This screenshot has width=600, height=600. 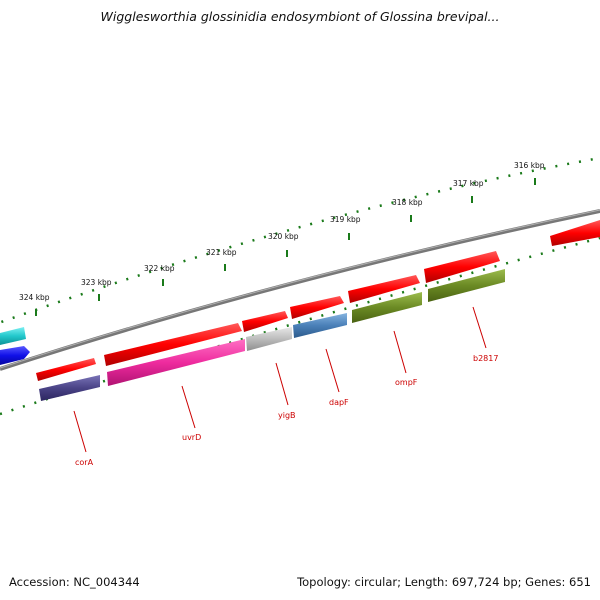 I want to click on gene-dapF, so click(x=320, y=325).